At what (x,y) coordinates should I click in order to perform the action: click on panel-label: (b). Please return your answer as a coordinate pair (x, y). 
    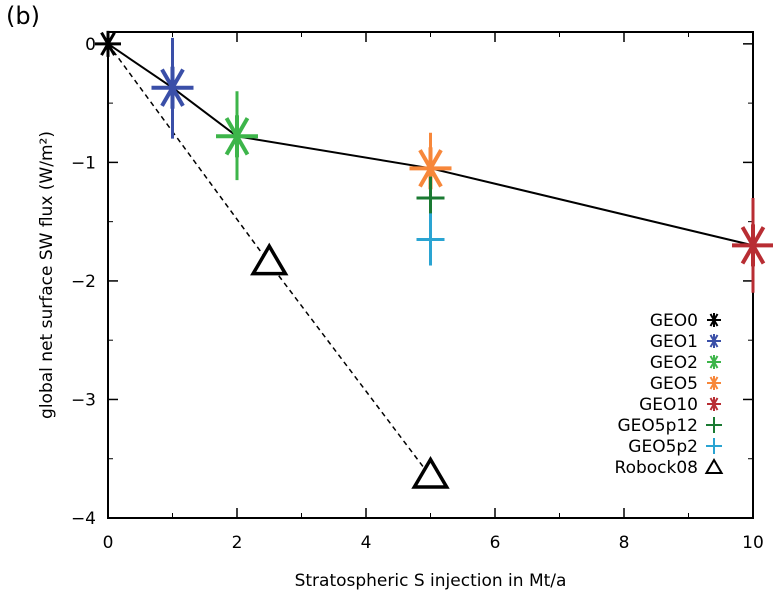
    Looking at the image, I should click on (23, 16).